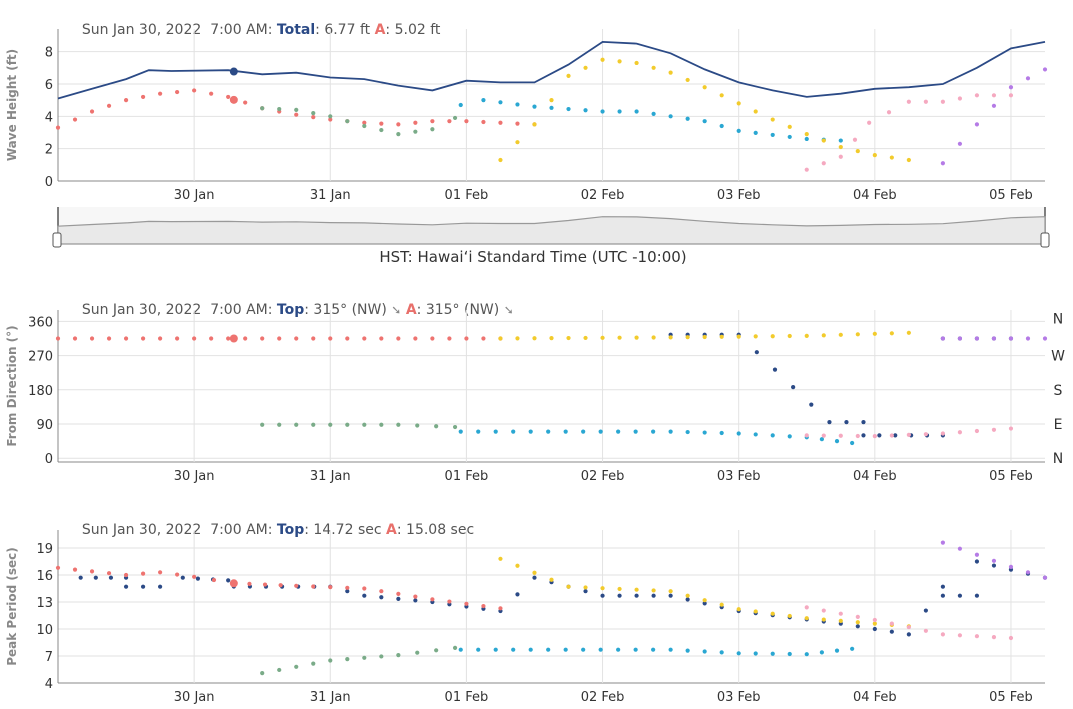 Image resolution: width=1073 pixels, height=709 pixels. What do you see at coordinates (233, 71) in the screenshot?
I see `hover-point-total` at bounding box center [233, 71].